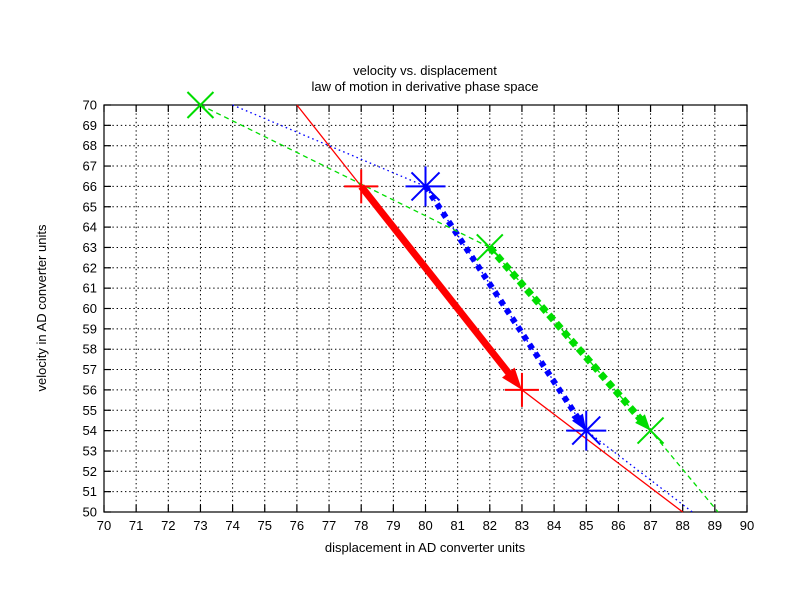  I want to click on x-tick-label: 84, so click(554, 525).